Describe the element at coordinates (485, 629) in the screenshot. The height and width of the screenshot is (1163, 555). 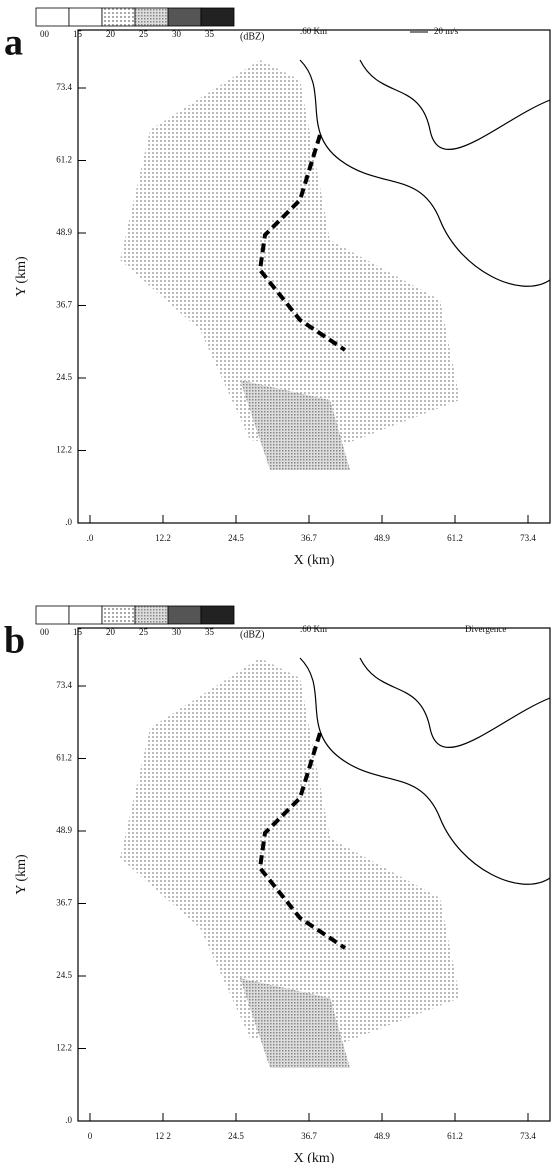
I see `annotation: Divergence` at that location.